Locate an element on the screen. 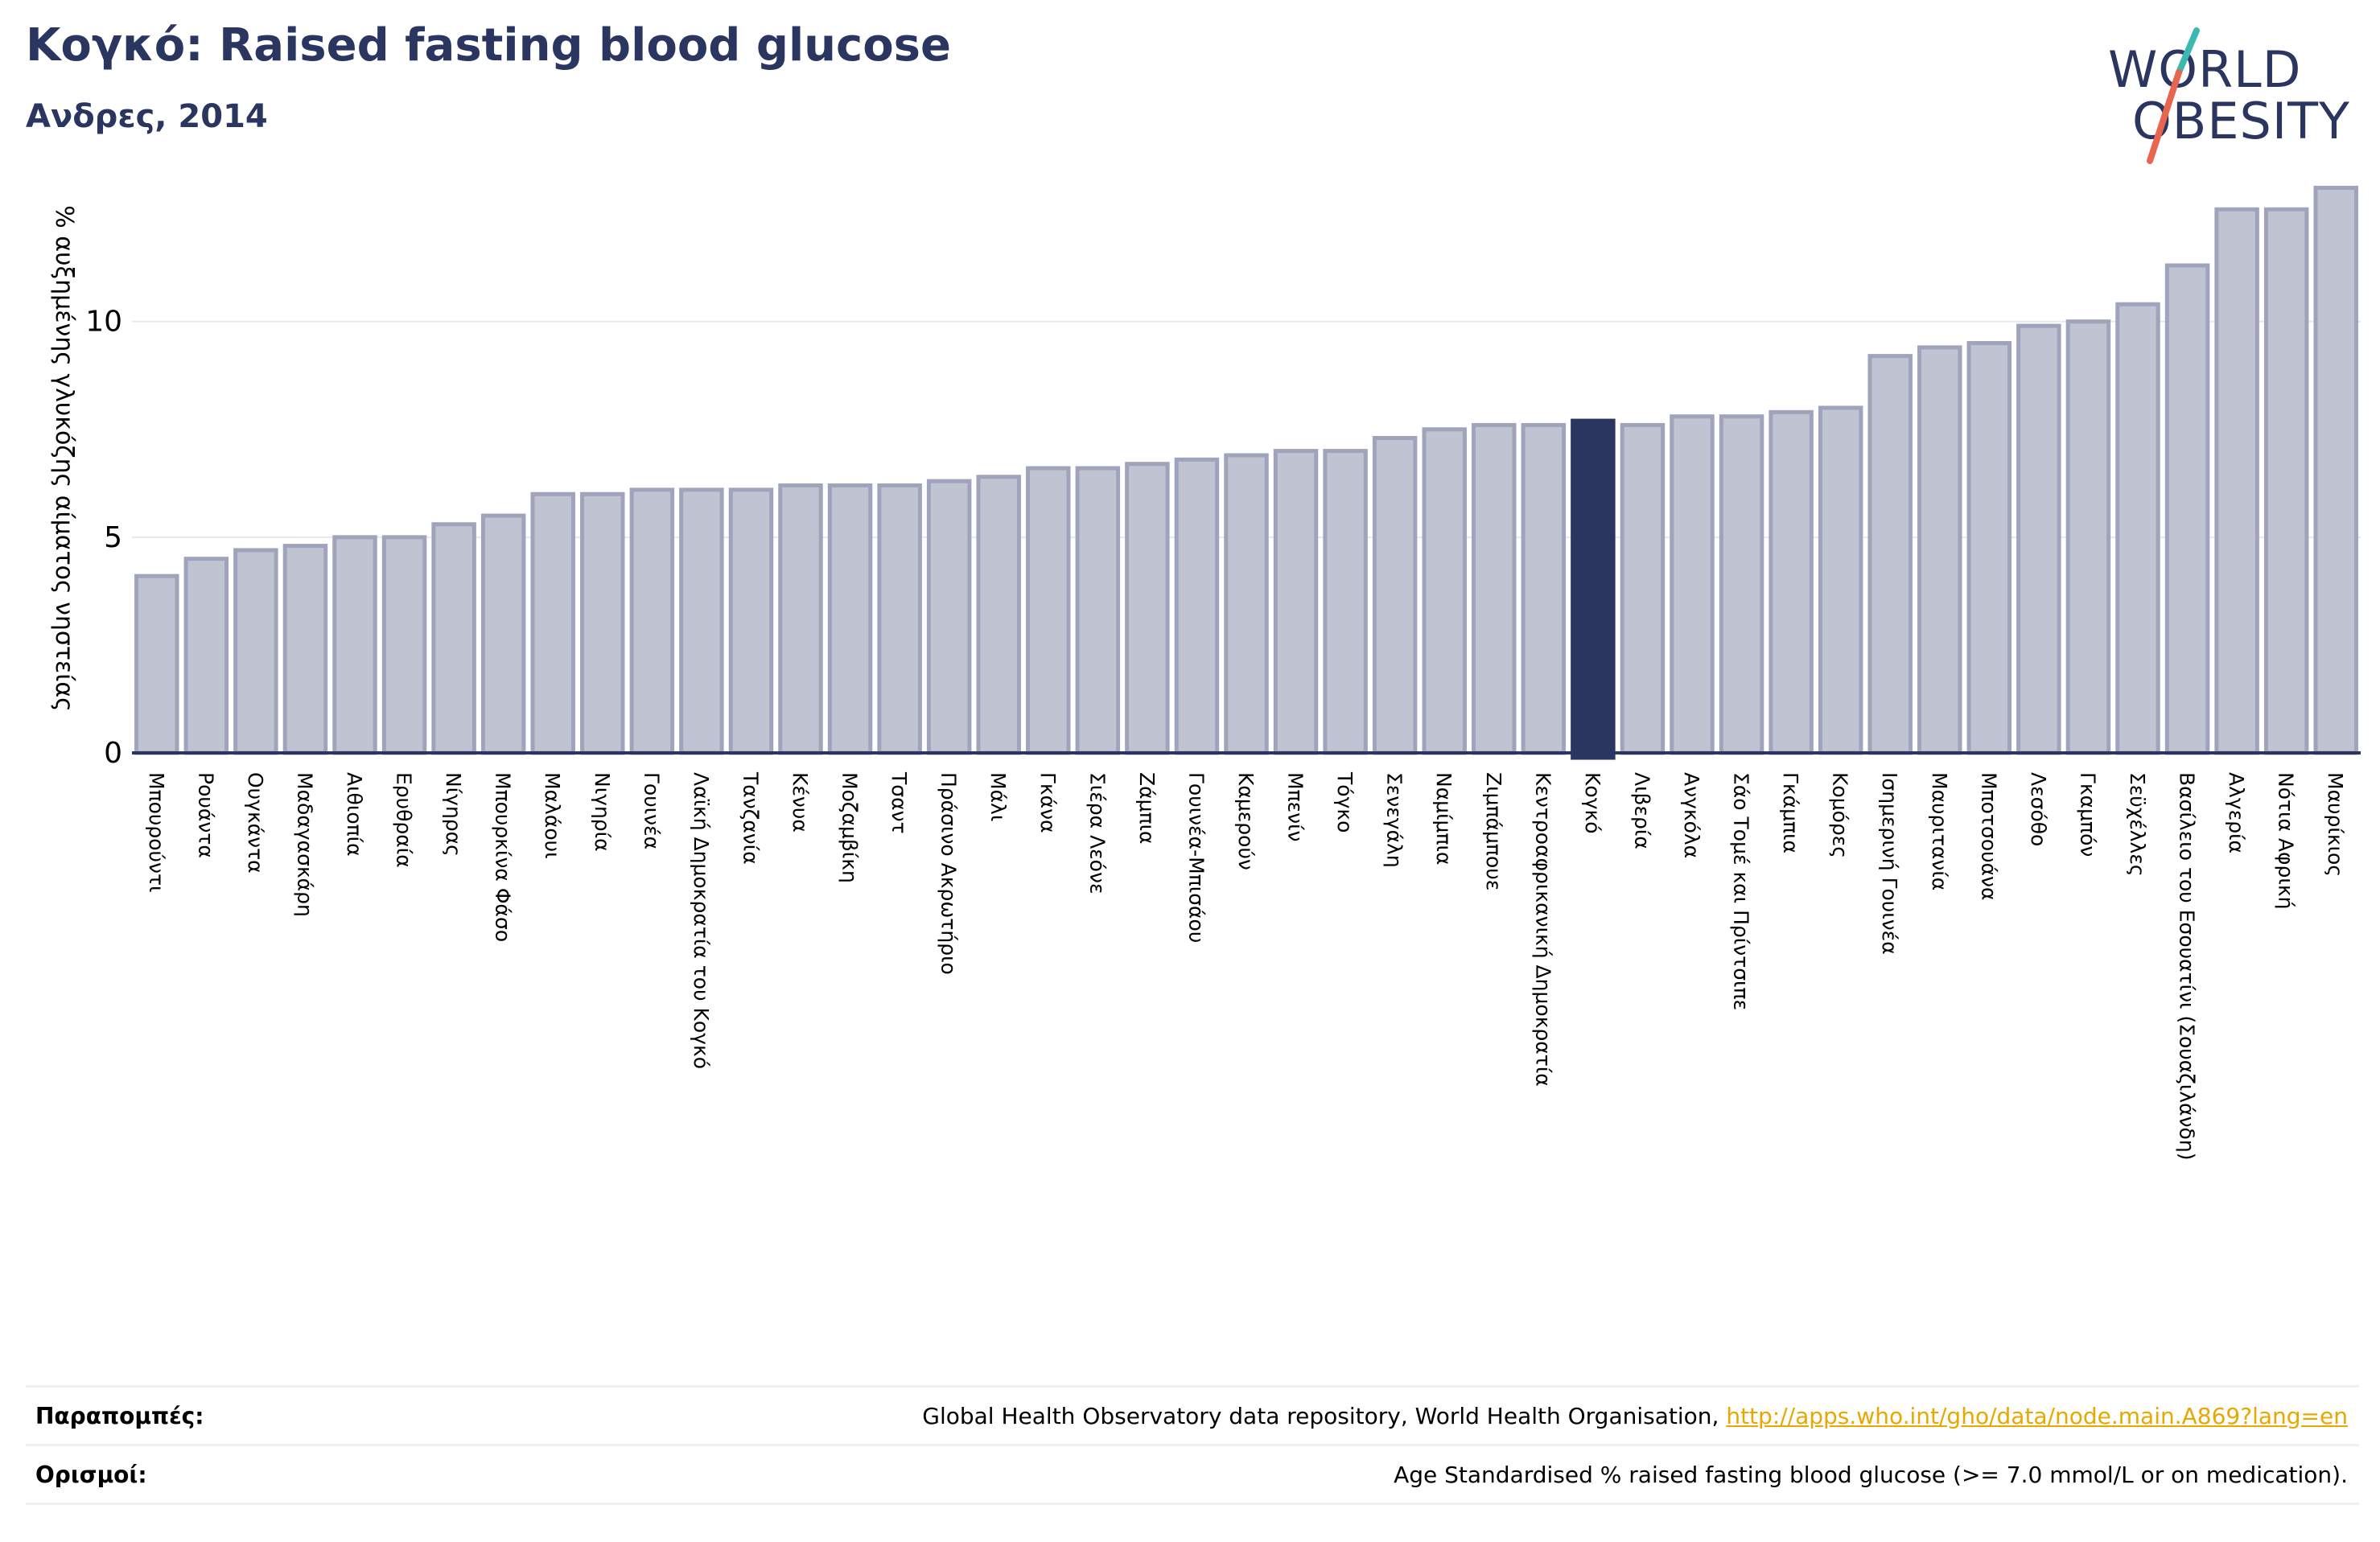  x-tick-label: Γκαμπόν is located at coordinates (2087, 814).